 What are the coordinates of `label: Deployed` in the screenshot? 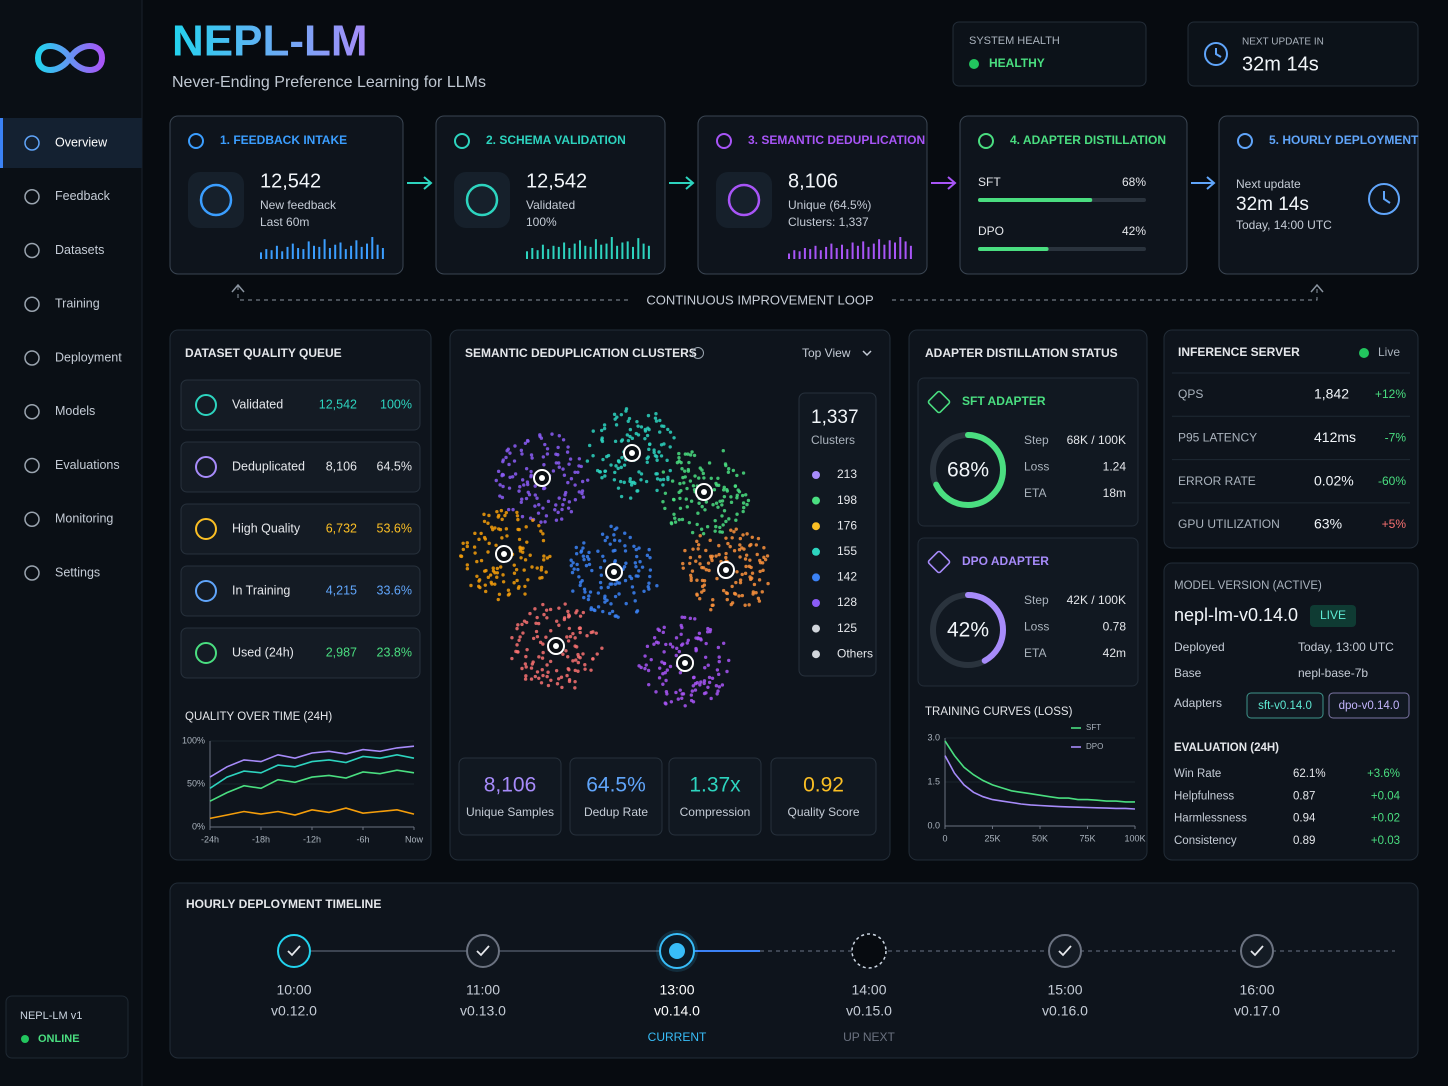 It's located at (1199, 647).